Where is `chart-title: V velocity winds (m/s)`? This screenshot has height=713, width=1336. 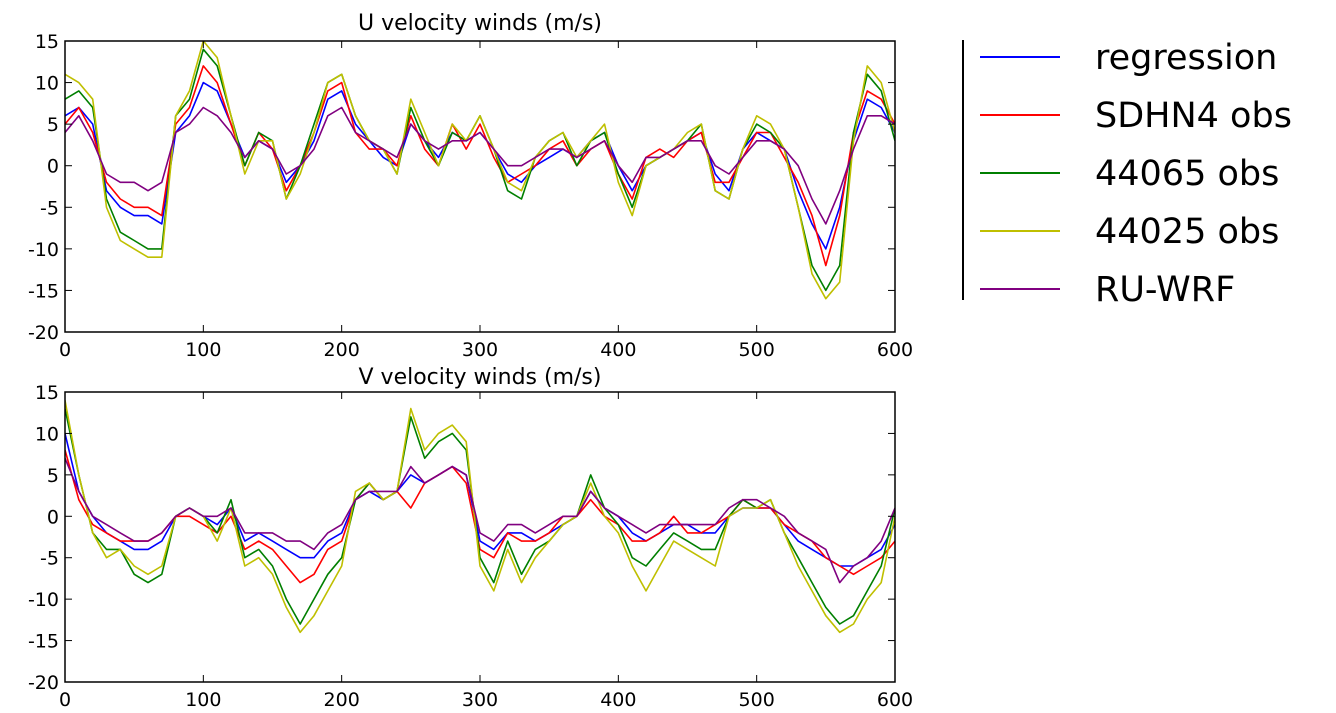
chart-title: V velocity winds (m/s) is located at coordinates (480, 377).